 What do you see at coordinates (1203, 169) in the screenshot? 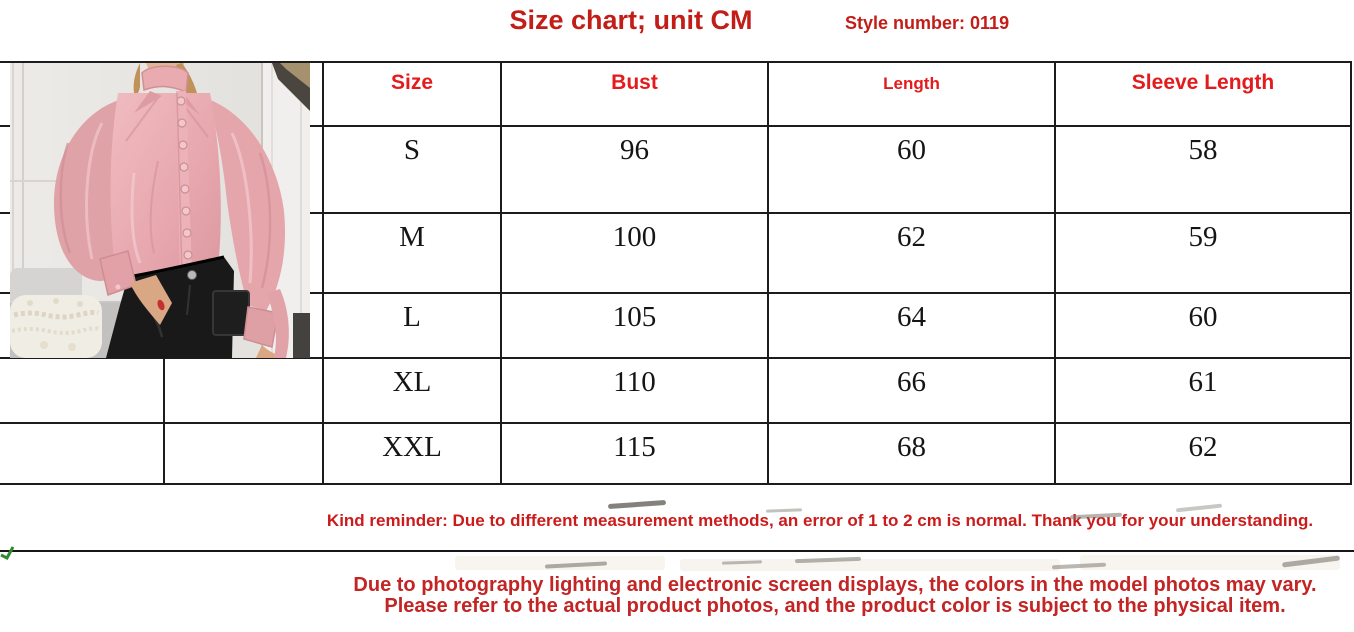
I see `sleeve-length-cell: 58` at bounding box center [1203, 169].